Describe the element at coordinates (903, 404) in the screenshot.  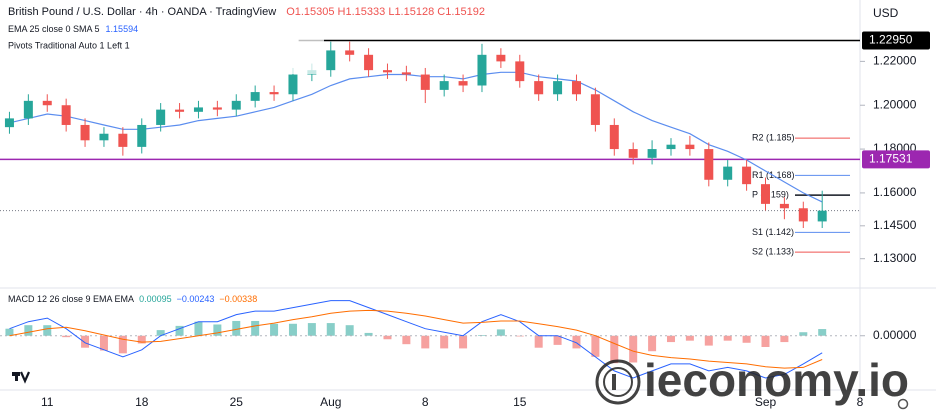
I see `settings-icon` at that location.